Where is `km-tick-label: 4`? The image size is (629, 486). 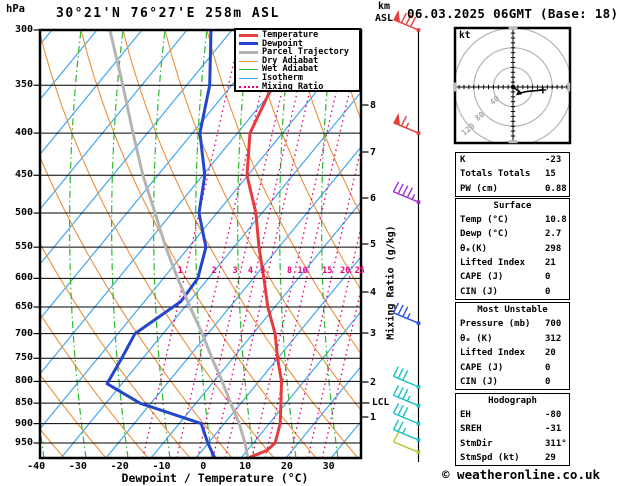 km-tick-label: 4 is located at coordinates (373, 292).